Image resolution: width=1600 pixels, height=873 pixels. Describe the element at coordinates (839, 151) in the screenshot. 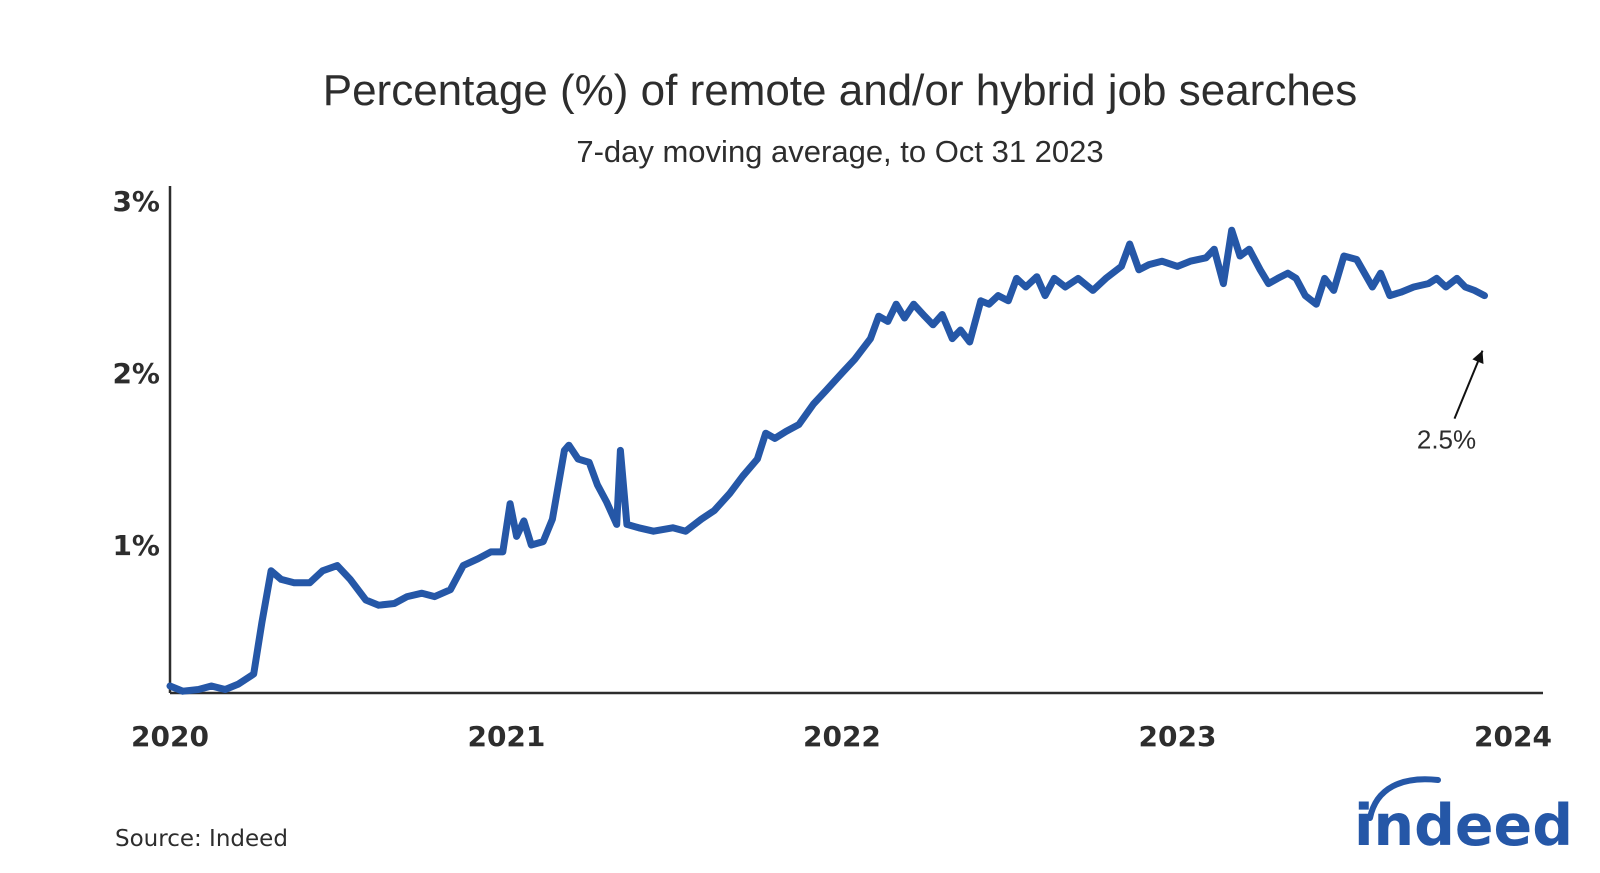

I see `chart-subtitle: 7-day moving average, to Oct 31 2023` at that location.